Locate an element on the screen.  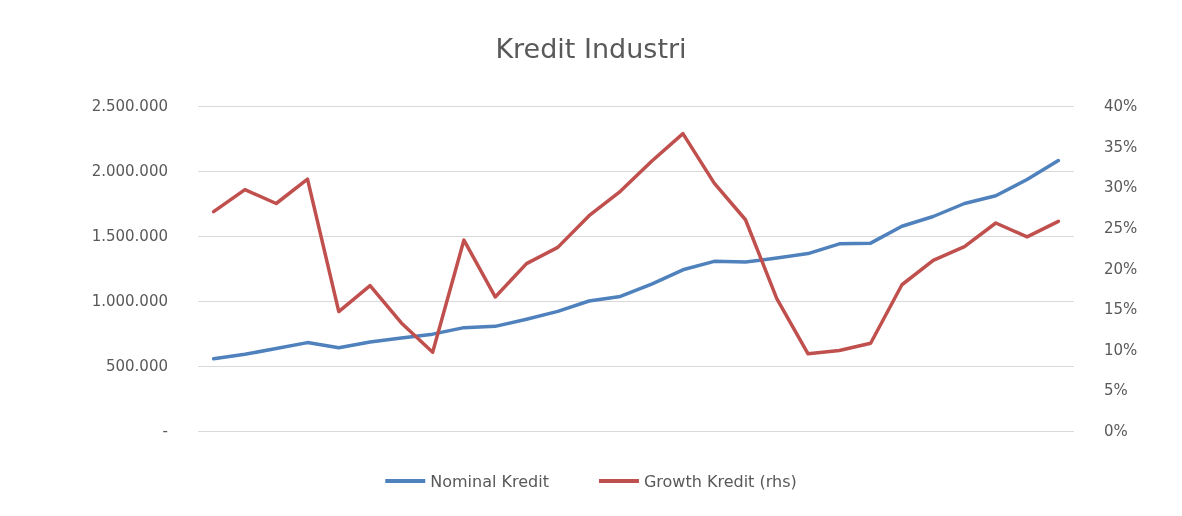
legend-label: Growth Kredit (rhs) is located at coordinates (720, 481).